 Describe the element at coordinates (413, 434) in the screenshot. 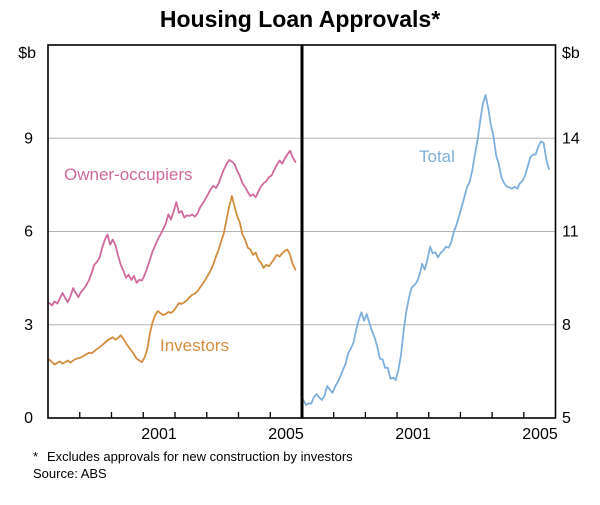

I see `right-xtick-2001: 2001` at that location.